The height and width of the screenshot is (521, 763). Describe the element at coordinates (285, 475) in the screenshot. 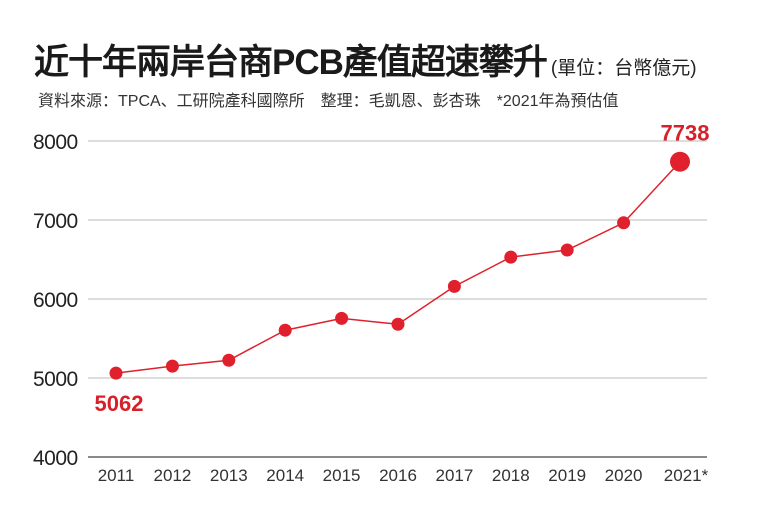

I see `x-tick-label: 2014` at that location.